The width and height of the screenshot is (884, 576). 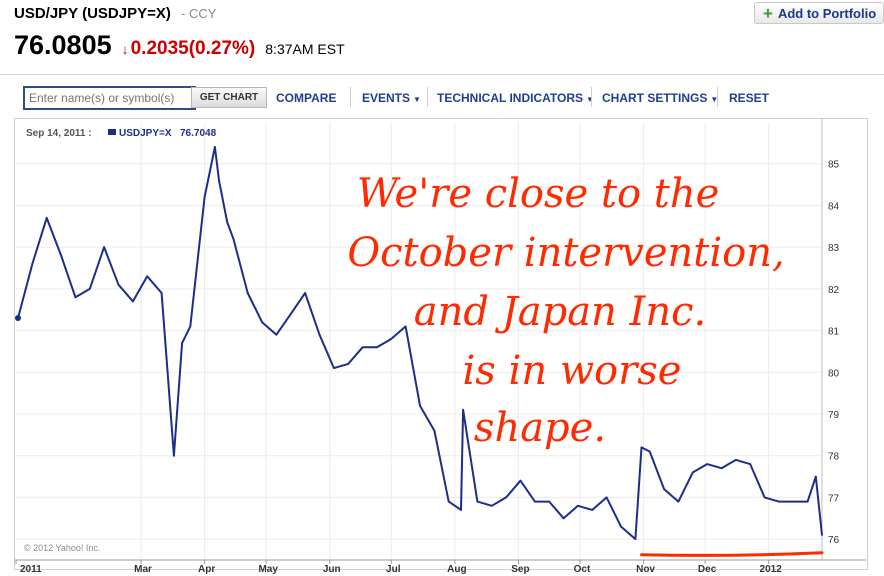 What do you see at coordinates (193, 48) in the screenshot?
I see `change-value: 0.2035(0.27%)` at bounding box center [193, 48].